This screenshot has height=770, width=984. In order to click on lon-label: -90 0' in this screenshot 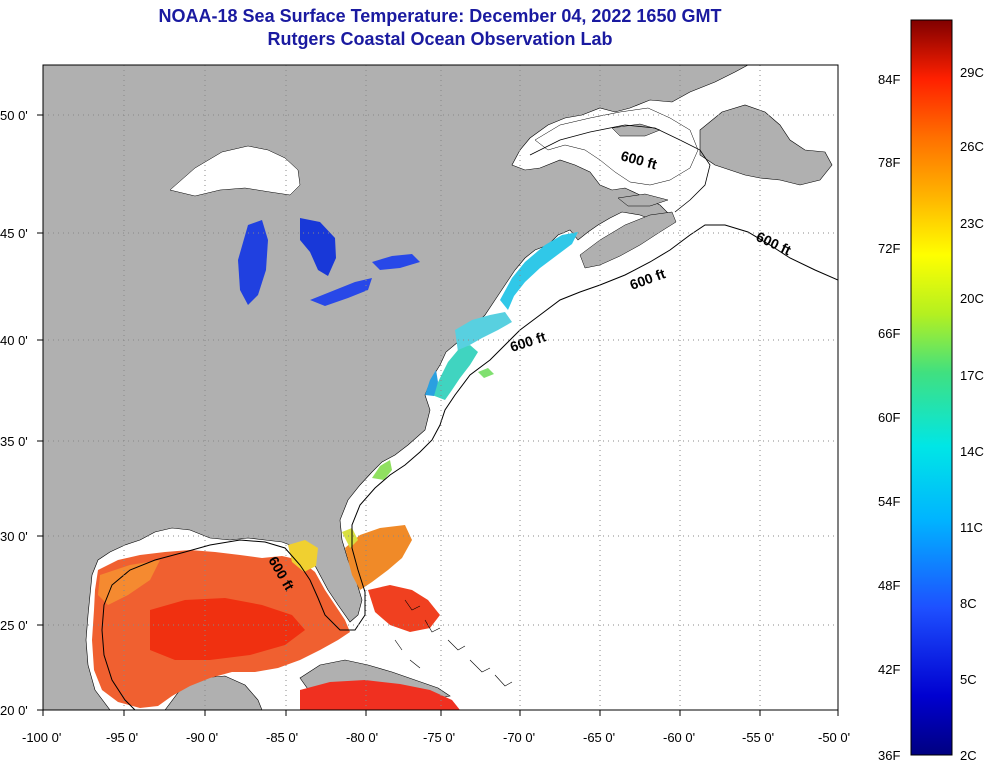, I will do `click(202, 737)`.